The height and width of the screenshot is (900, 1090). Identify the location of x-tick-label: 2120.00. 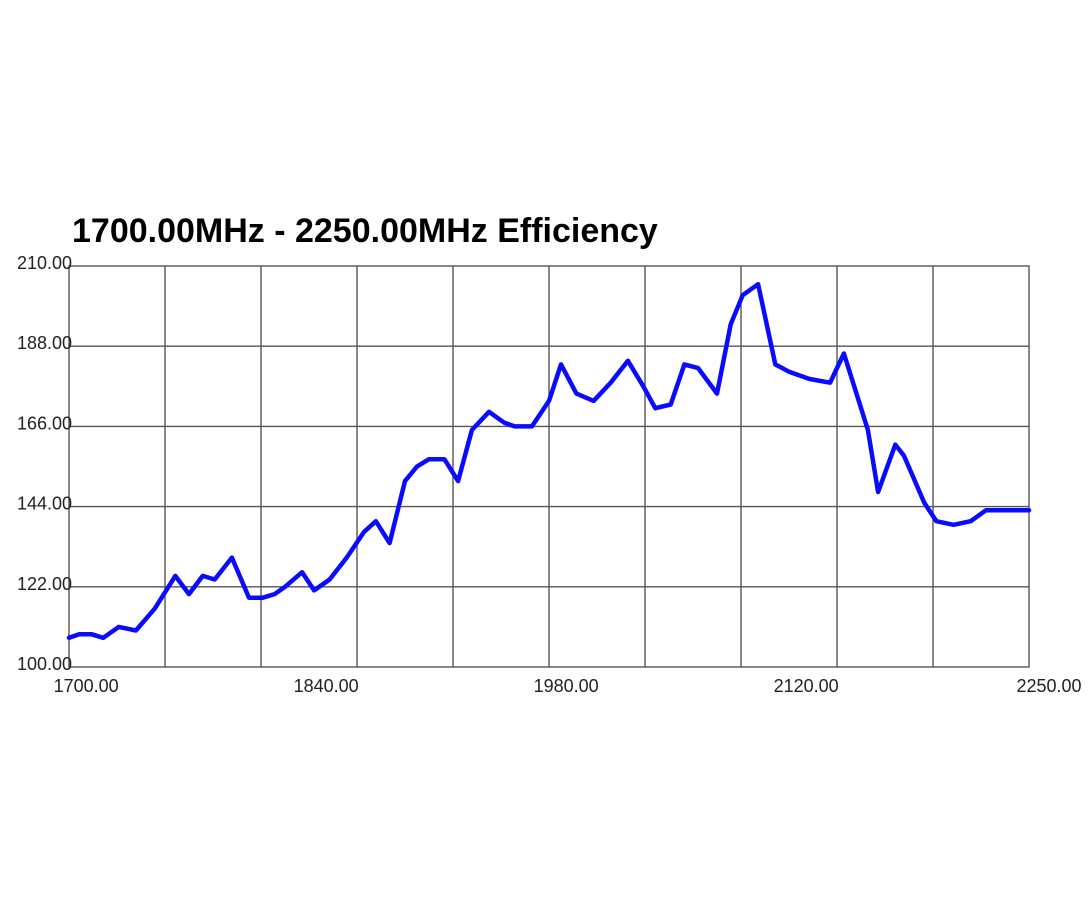
(806, 686).